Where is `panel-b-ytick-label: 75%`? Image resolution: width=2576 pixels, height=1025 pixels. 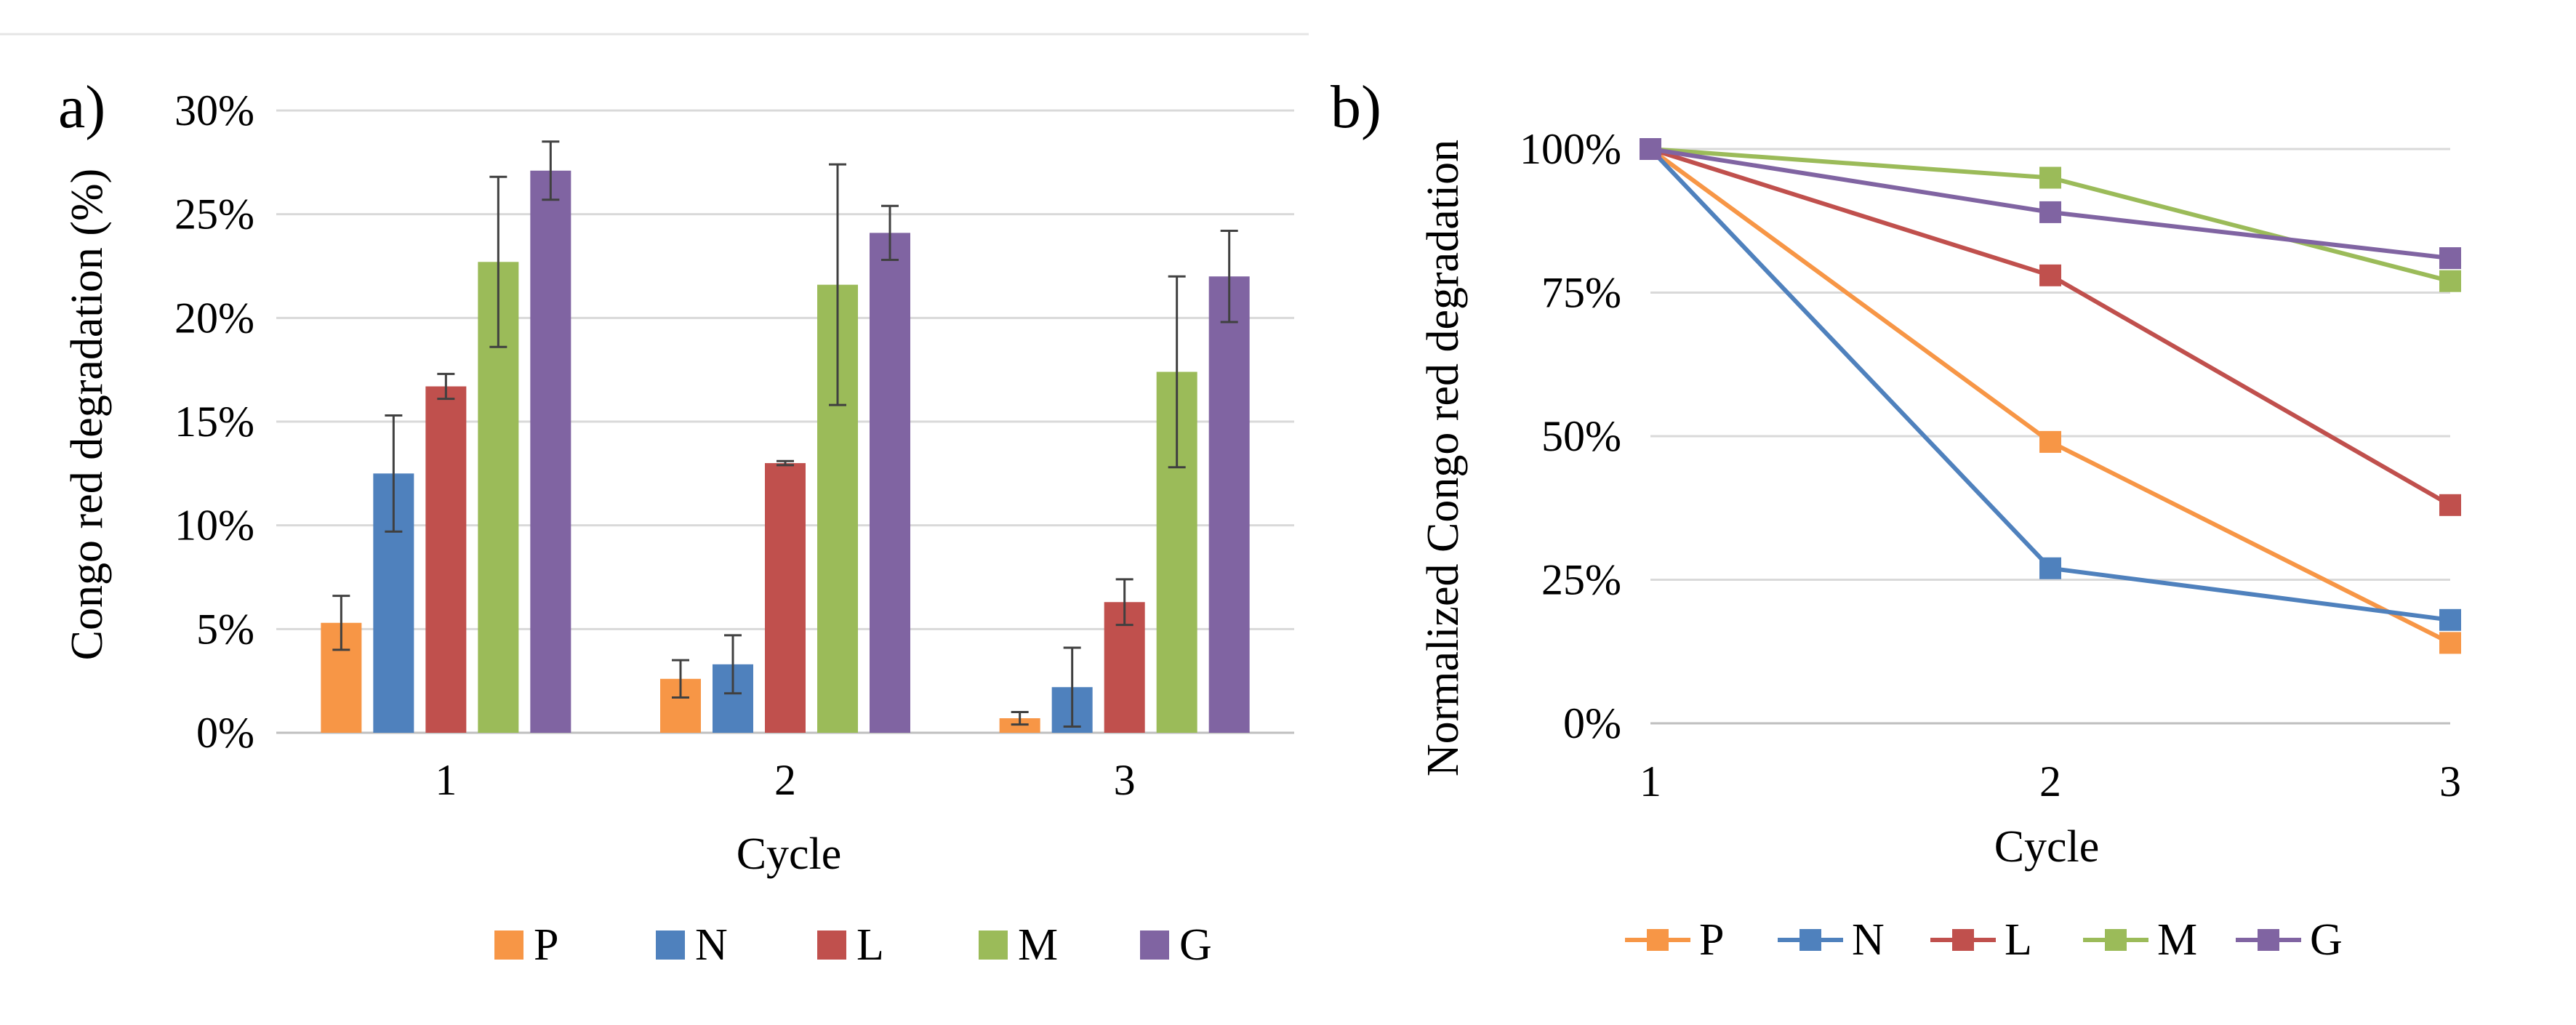 panel-b-ytick-label: 75% is located at coordinates (1581, 293).